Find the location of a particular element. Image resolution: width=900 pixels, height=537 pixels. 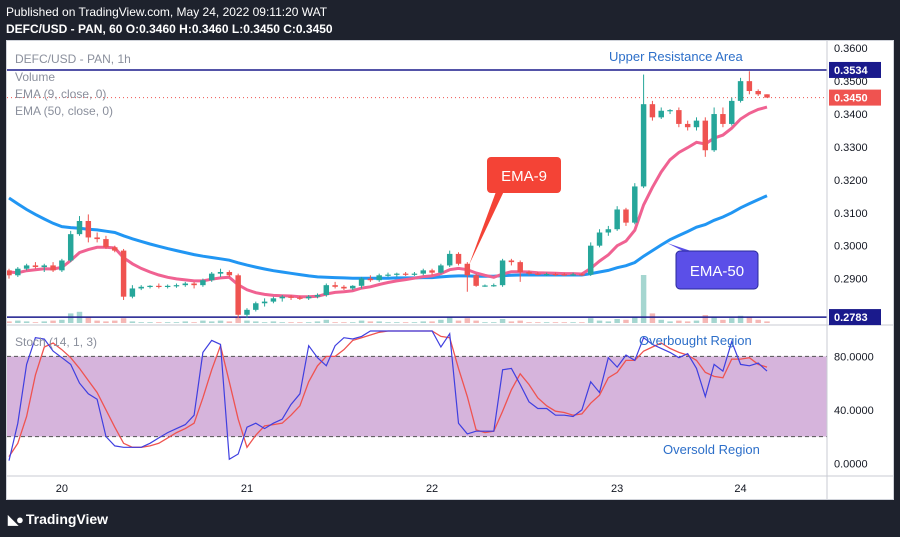

overbought-label: Overbought Region is located at coordinates (695, 340).